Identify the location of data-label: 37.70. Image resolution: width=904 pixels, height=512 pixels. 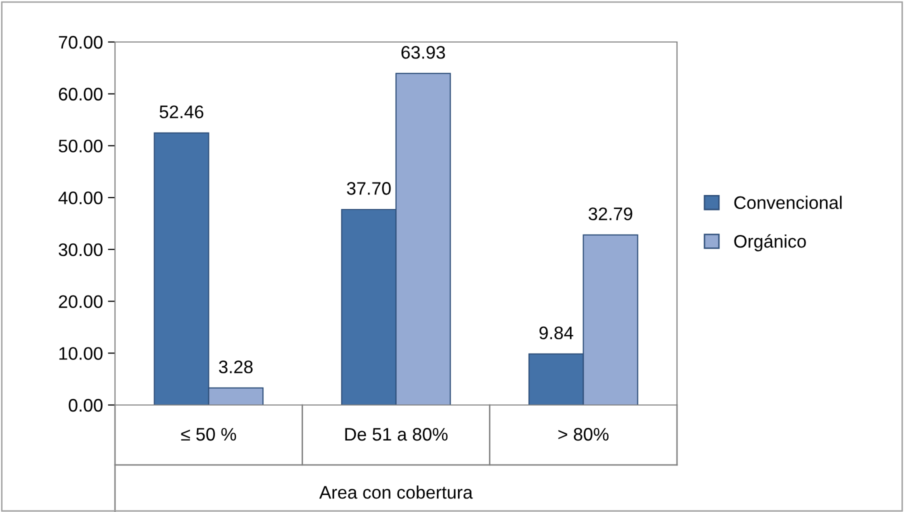
(368, 188).